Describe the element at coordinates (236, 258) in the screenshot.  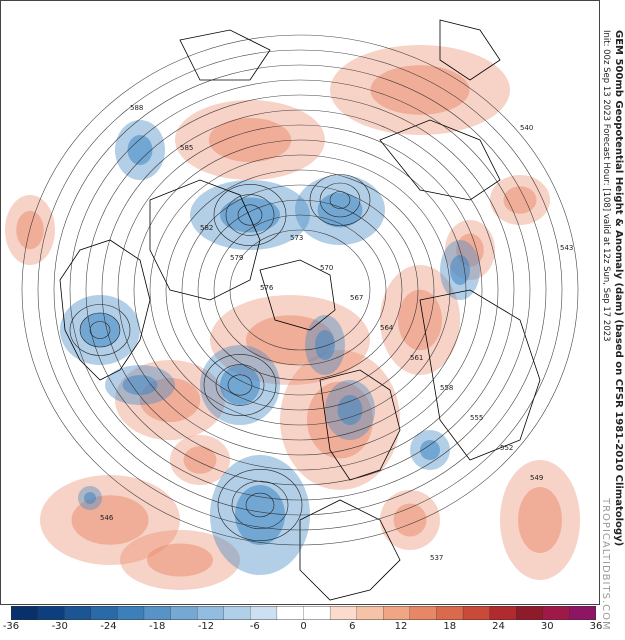
I see `contour-label: 579` at that location.